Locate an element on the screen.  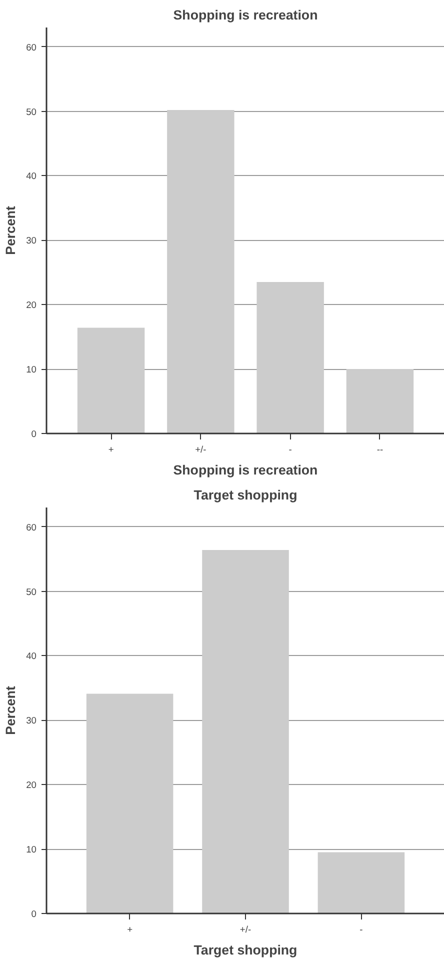
x-axis-title: Target shopping is located at coordinates (246, 950).